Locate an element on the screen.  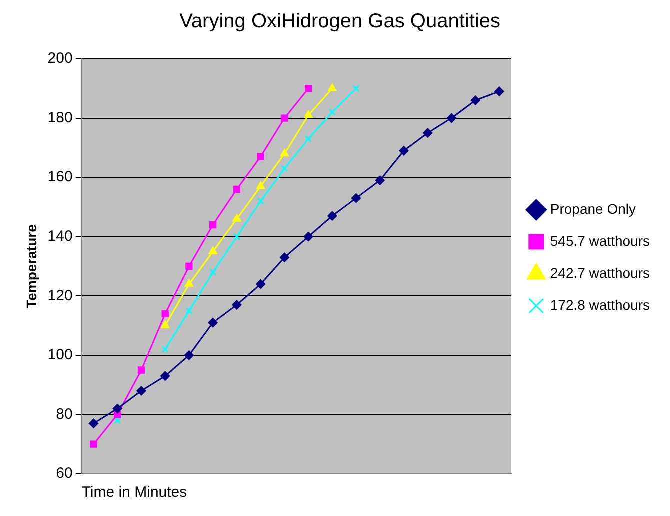
y-tick-label: 180 is located at coordinates (60, 117).